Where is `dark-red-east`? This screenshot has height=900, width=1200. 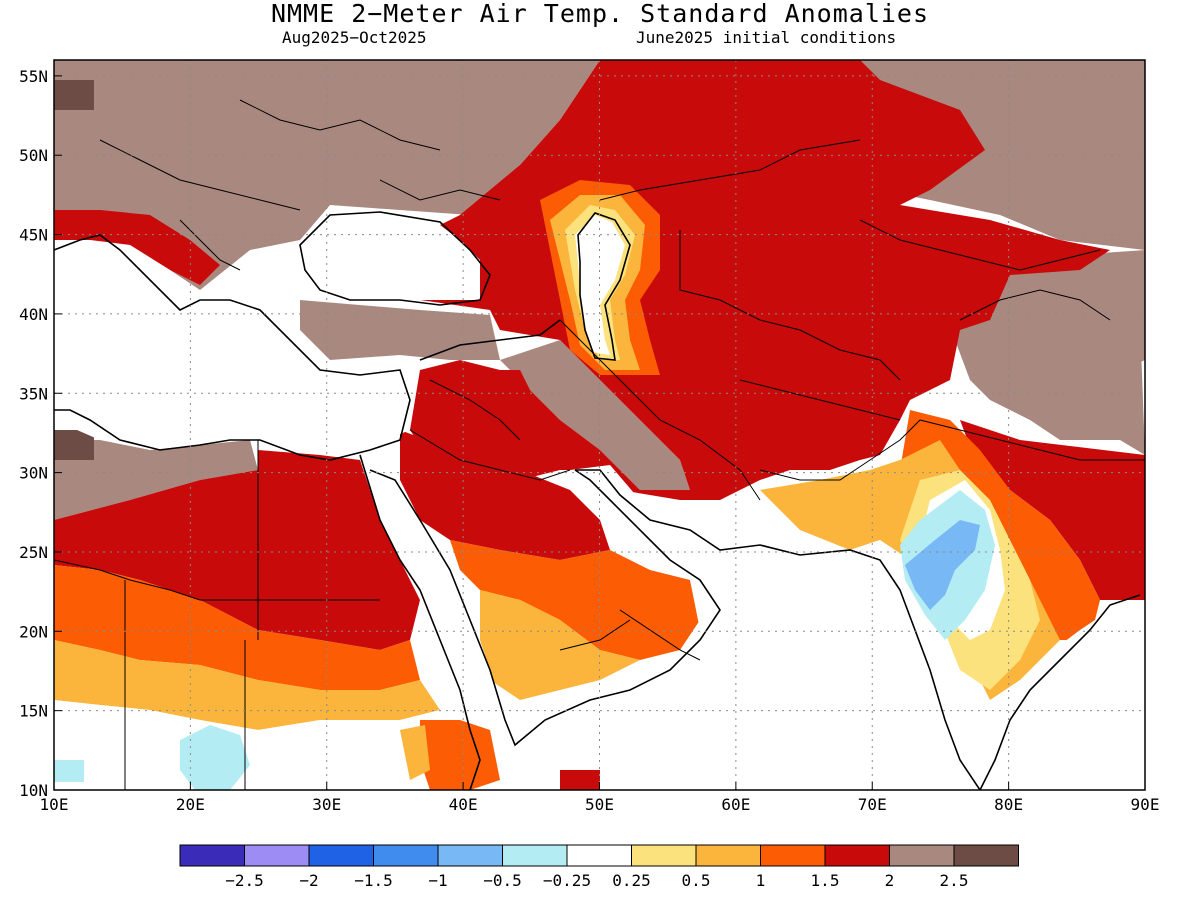 dark-red-east is located at coordinates (1052, 510).